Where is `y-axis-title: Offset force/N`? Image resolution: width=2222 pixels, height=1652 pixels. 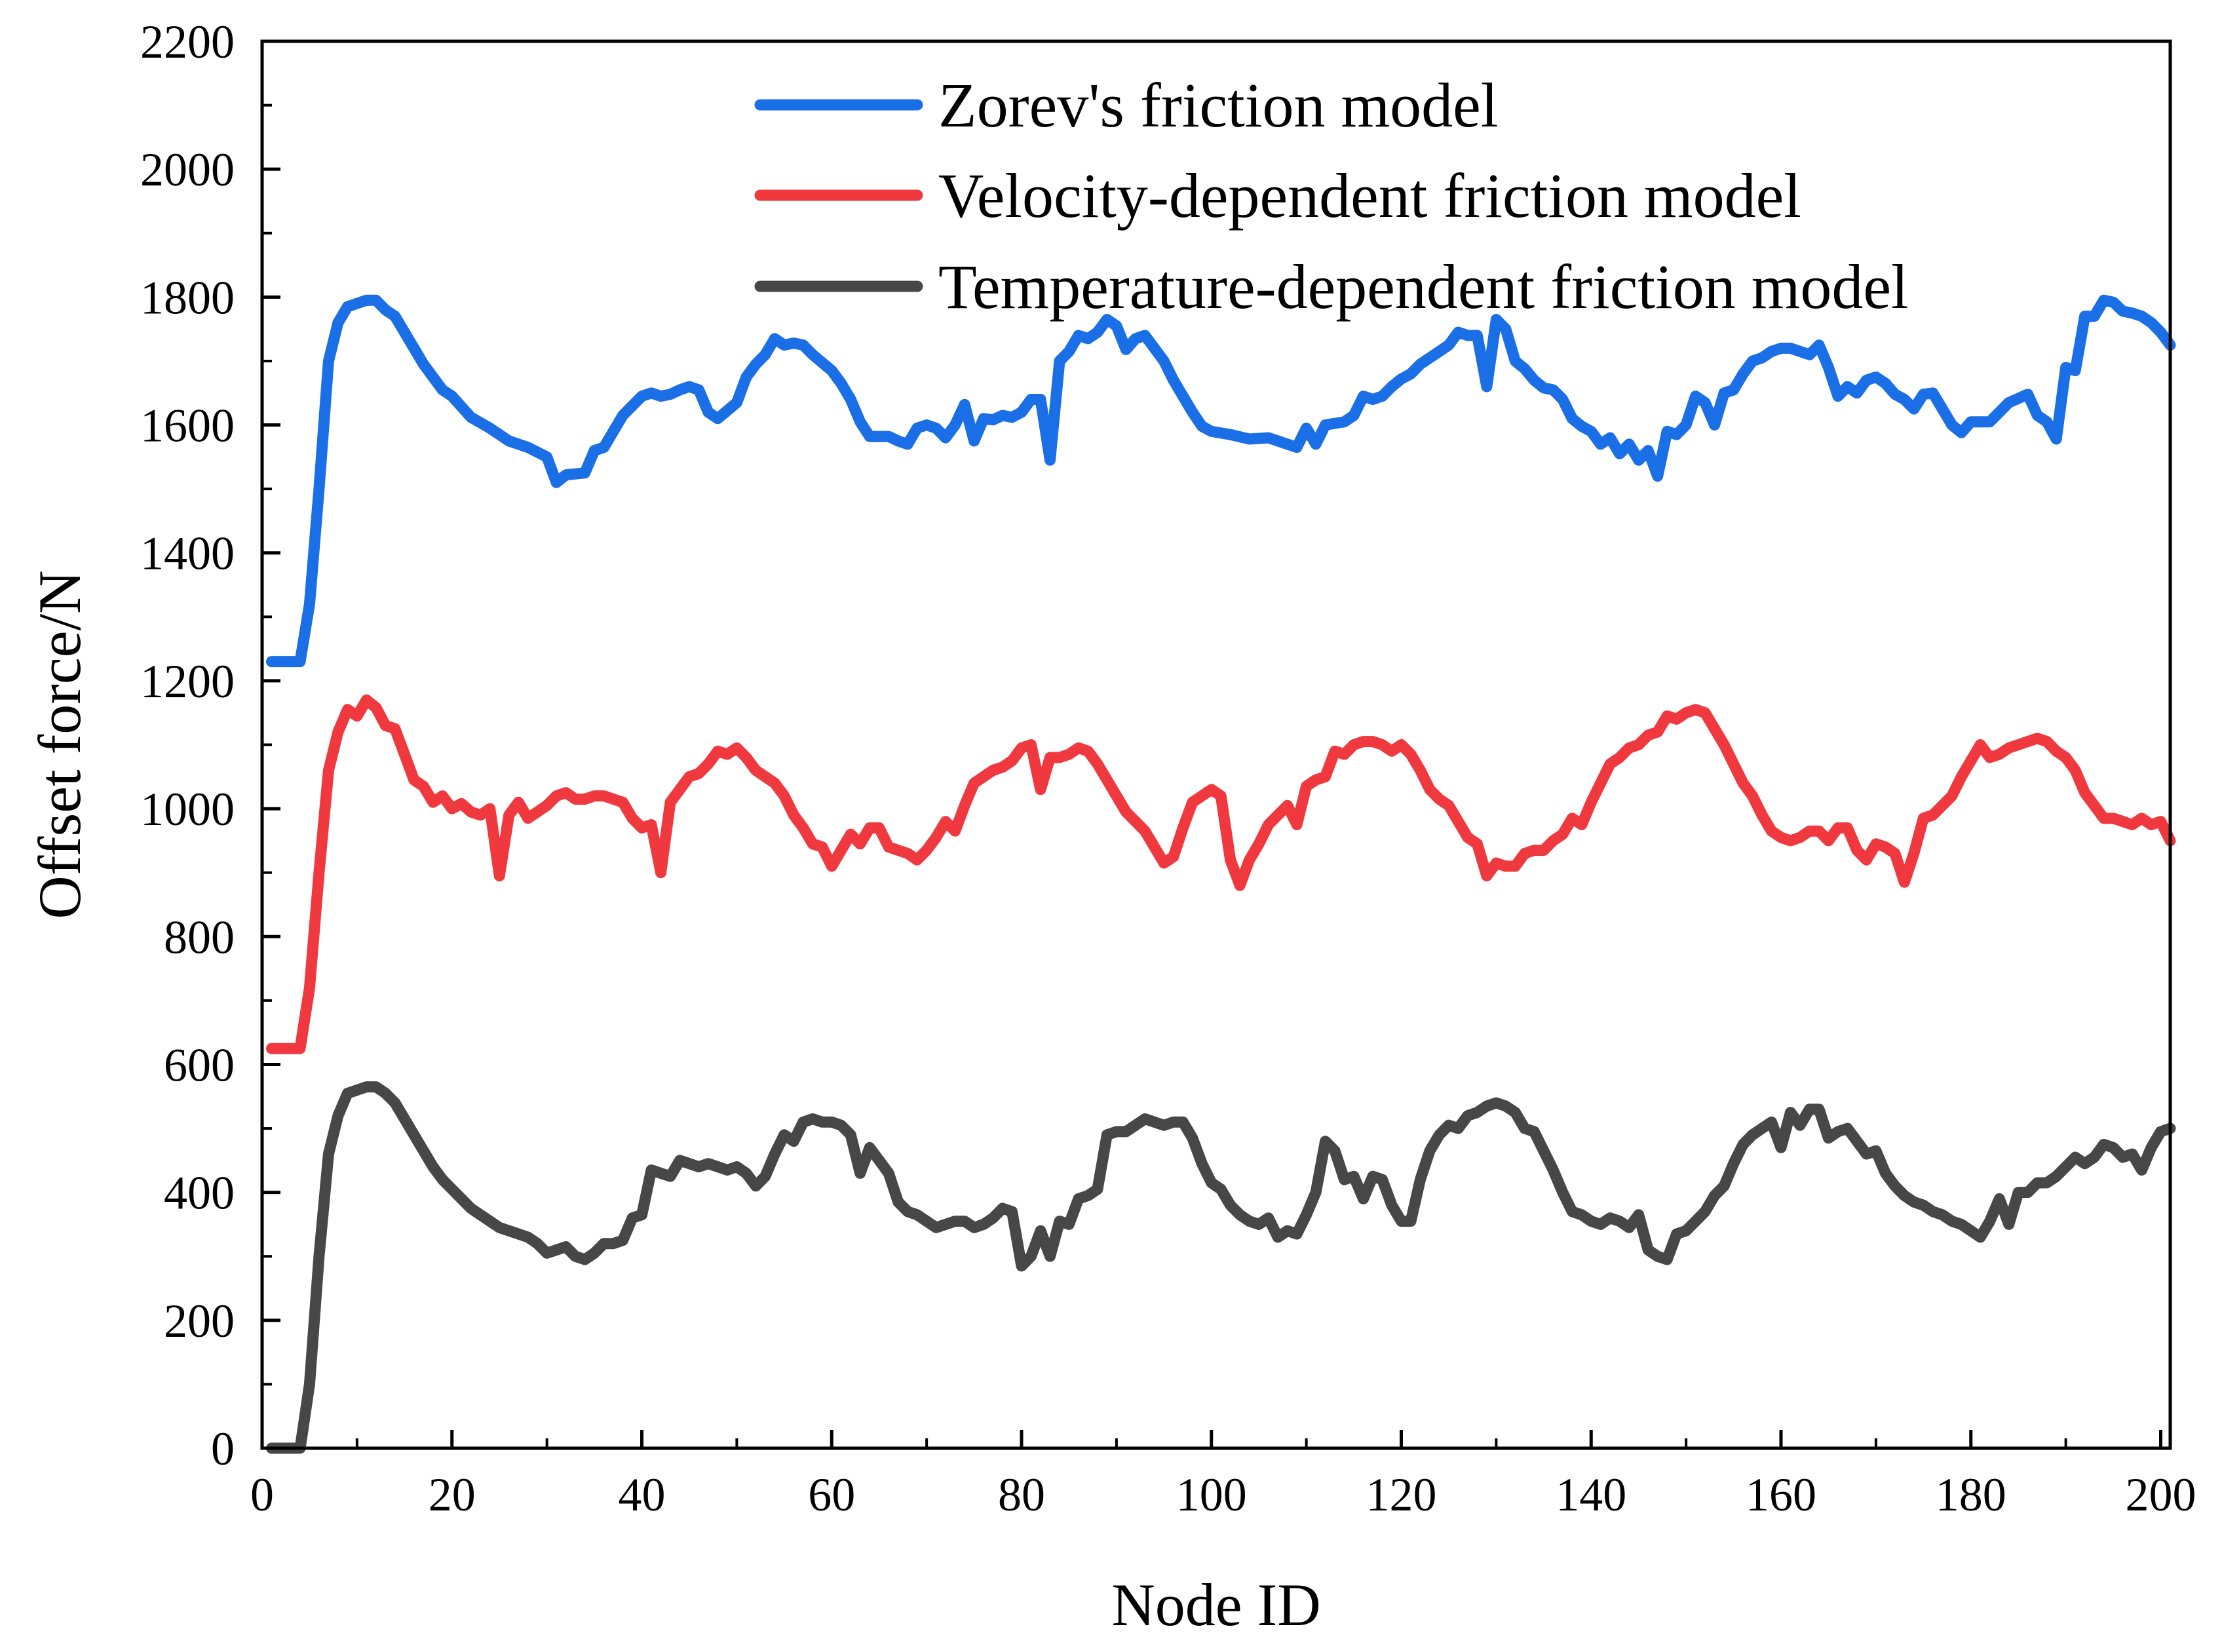 y-axis-title: Offset force/N is located at coordinates (59, 745).